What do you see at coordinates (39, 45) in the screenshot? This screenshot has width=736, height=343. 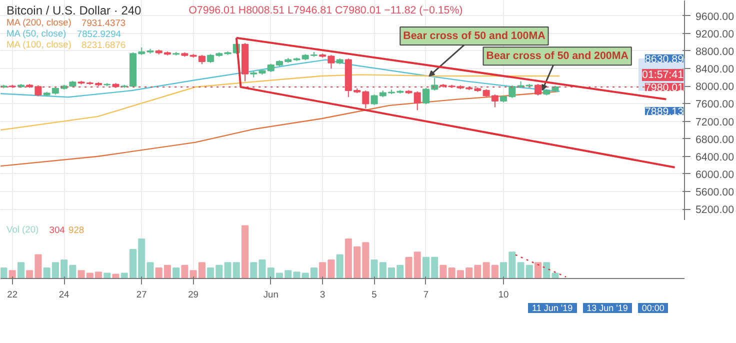 I see `text: MA (100, close)` at bounding box center [39, 45].